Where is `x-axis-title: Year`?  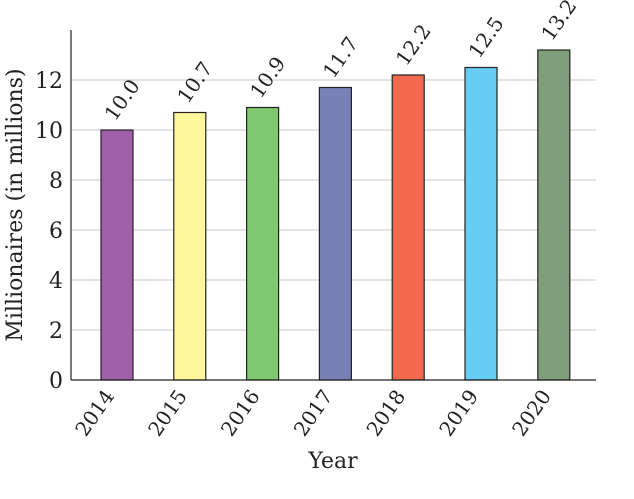 x-axis-title: Year is located at coordinates (332, 461).